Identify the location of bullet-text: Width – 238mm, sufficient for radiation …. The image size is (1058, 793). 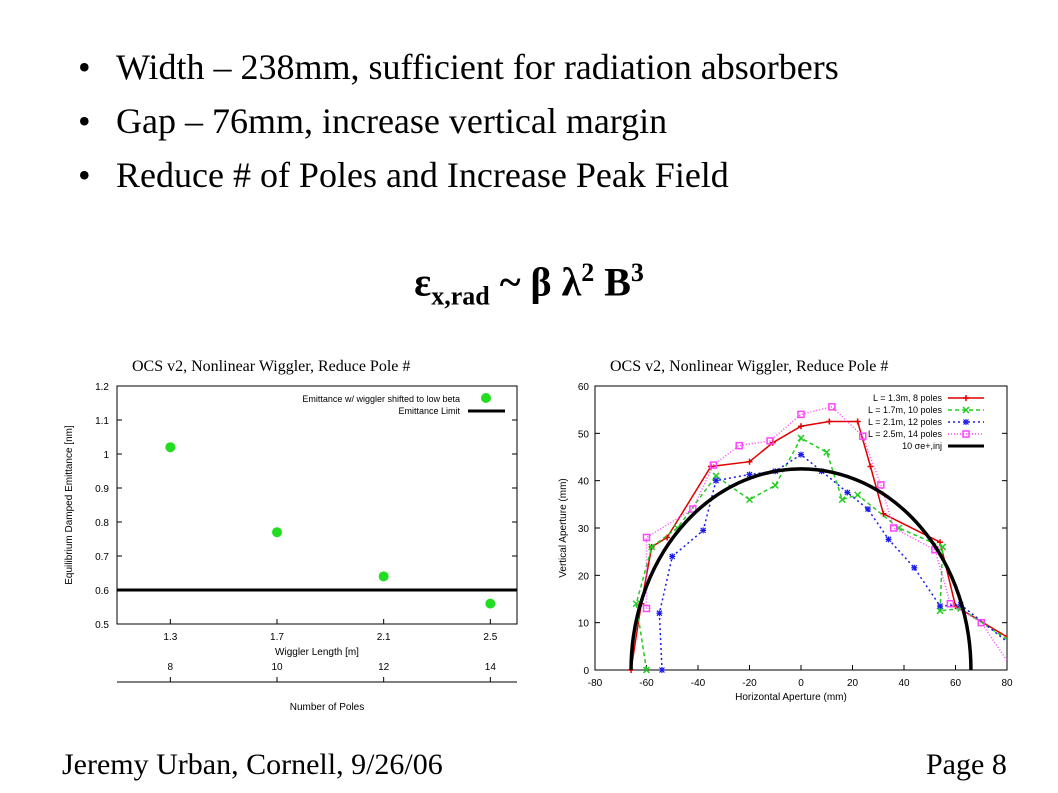
(477, 67).